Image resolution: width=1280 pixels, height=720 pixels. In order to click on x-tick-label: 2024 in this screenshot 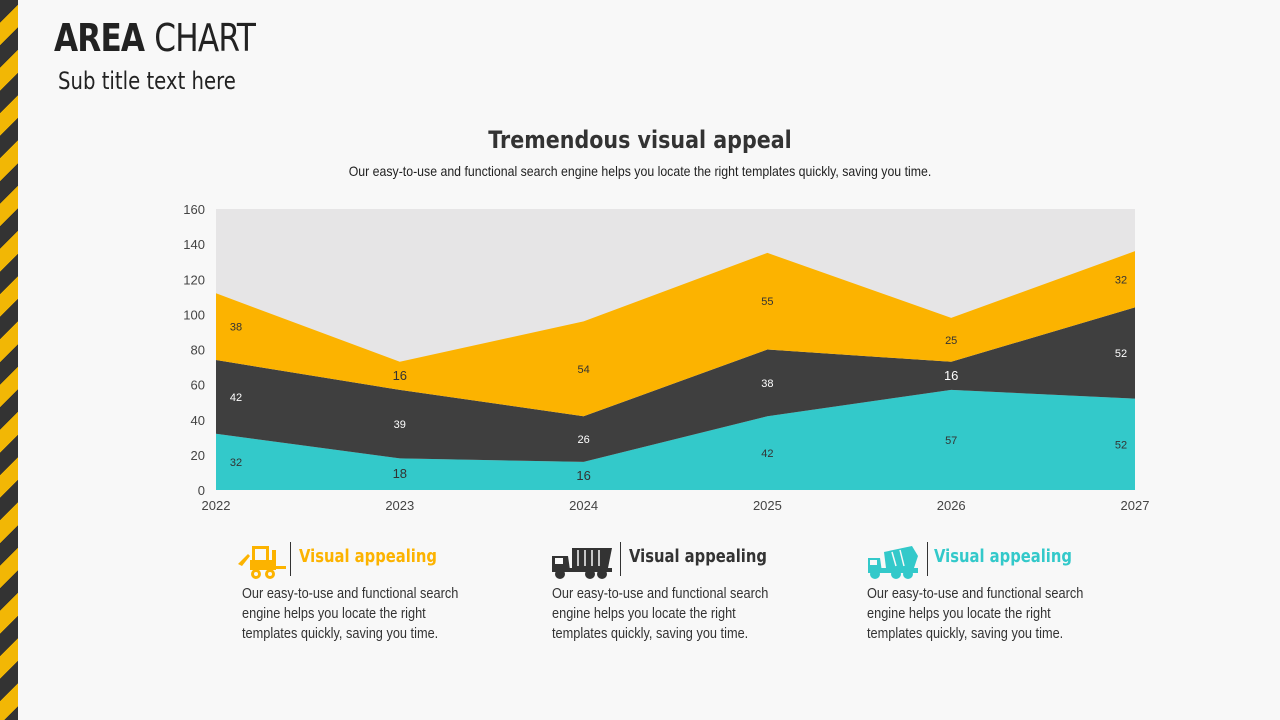, I will do `click(583, 505)`.